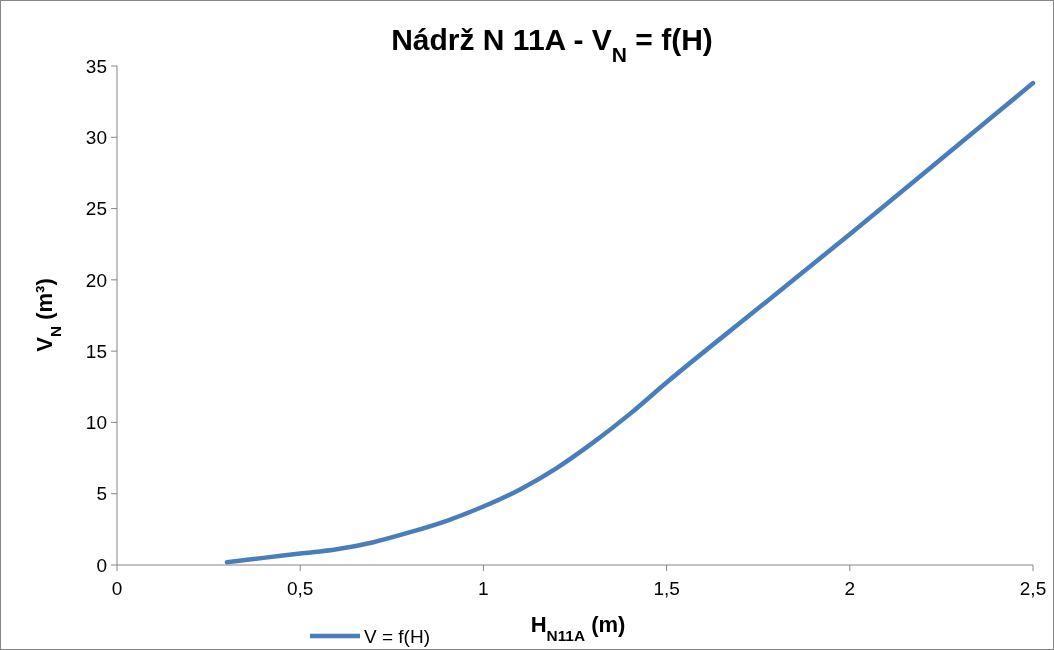  I want to click on y-tick-label: 20, so click(96, 280).